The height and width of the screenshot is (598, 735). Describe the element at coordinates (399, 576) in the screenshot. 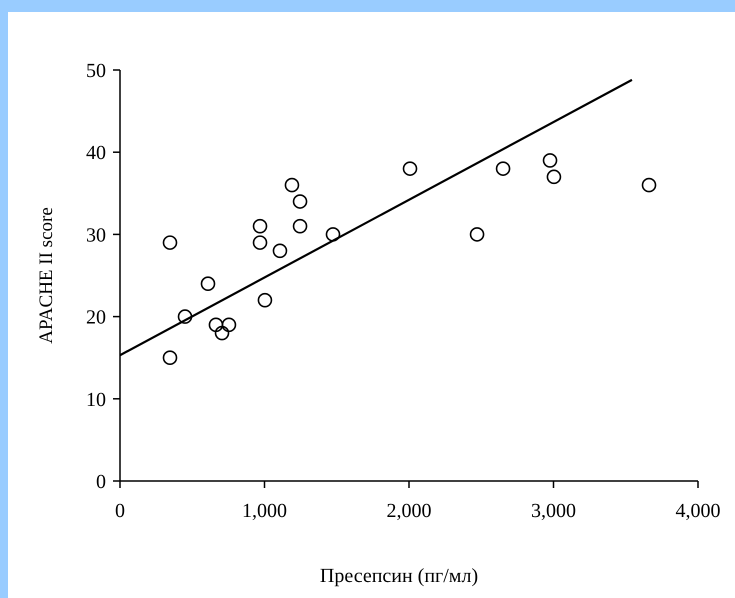

I see `x-axis-title: Пресепсин (пг/мл)` at that location.